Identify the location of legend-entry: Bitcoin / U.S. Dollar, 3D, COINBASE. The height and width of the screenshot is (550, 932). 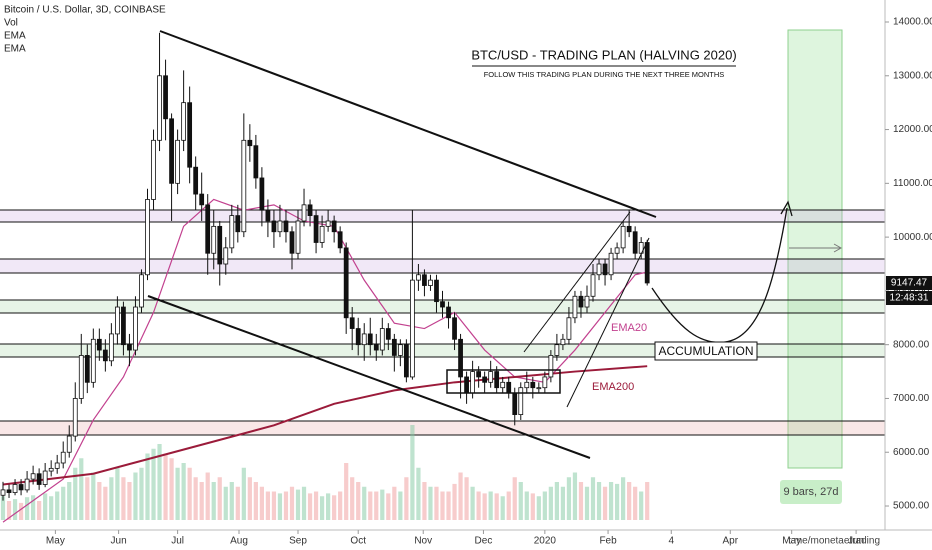
(85, 10).